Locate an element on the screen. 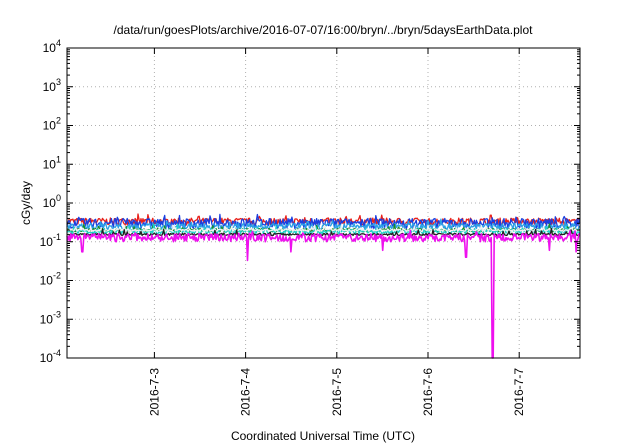 Image resolution: width=640 pixels, height=448 pixels. y-tick-label: 10⁰ is located at coordinates (52, 201).